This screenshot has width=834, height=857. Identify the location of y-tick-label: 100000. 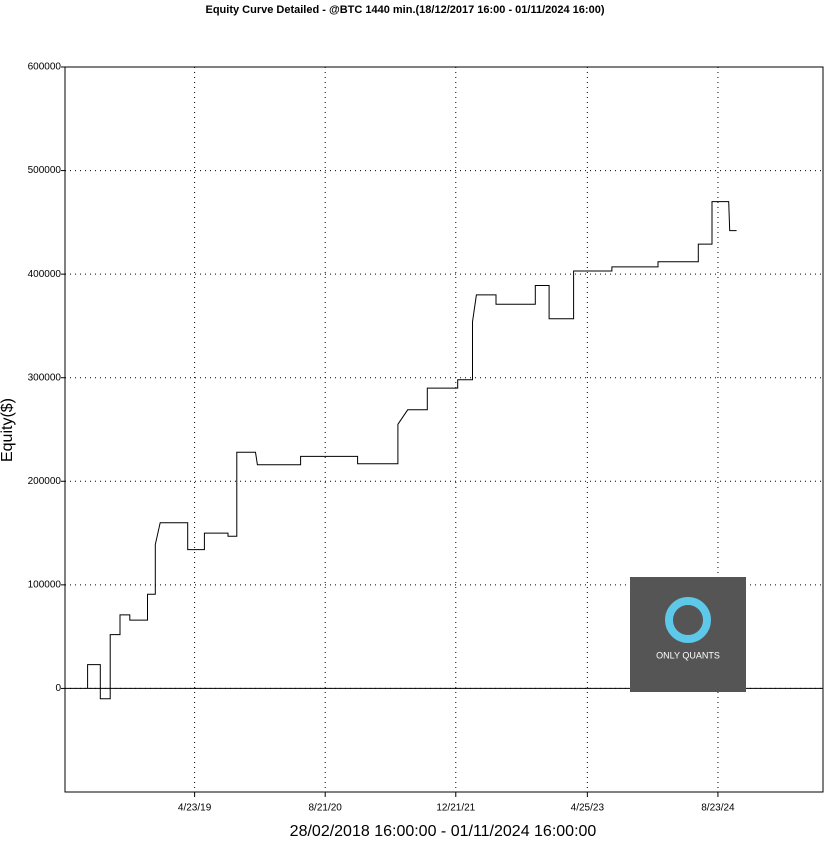
(45, 584).